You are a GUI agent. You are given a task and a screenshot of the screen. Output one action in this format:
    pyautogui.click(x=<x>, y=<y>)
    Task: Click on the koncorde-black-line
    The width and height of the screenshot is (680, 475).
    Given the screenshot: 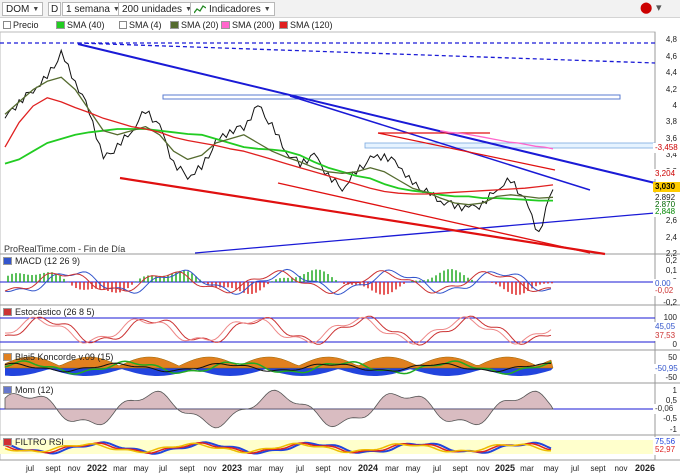 What is the action you would take?
    pyautogui.click(x=278, y=367)
    